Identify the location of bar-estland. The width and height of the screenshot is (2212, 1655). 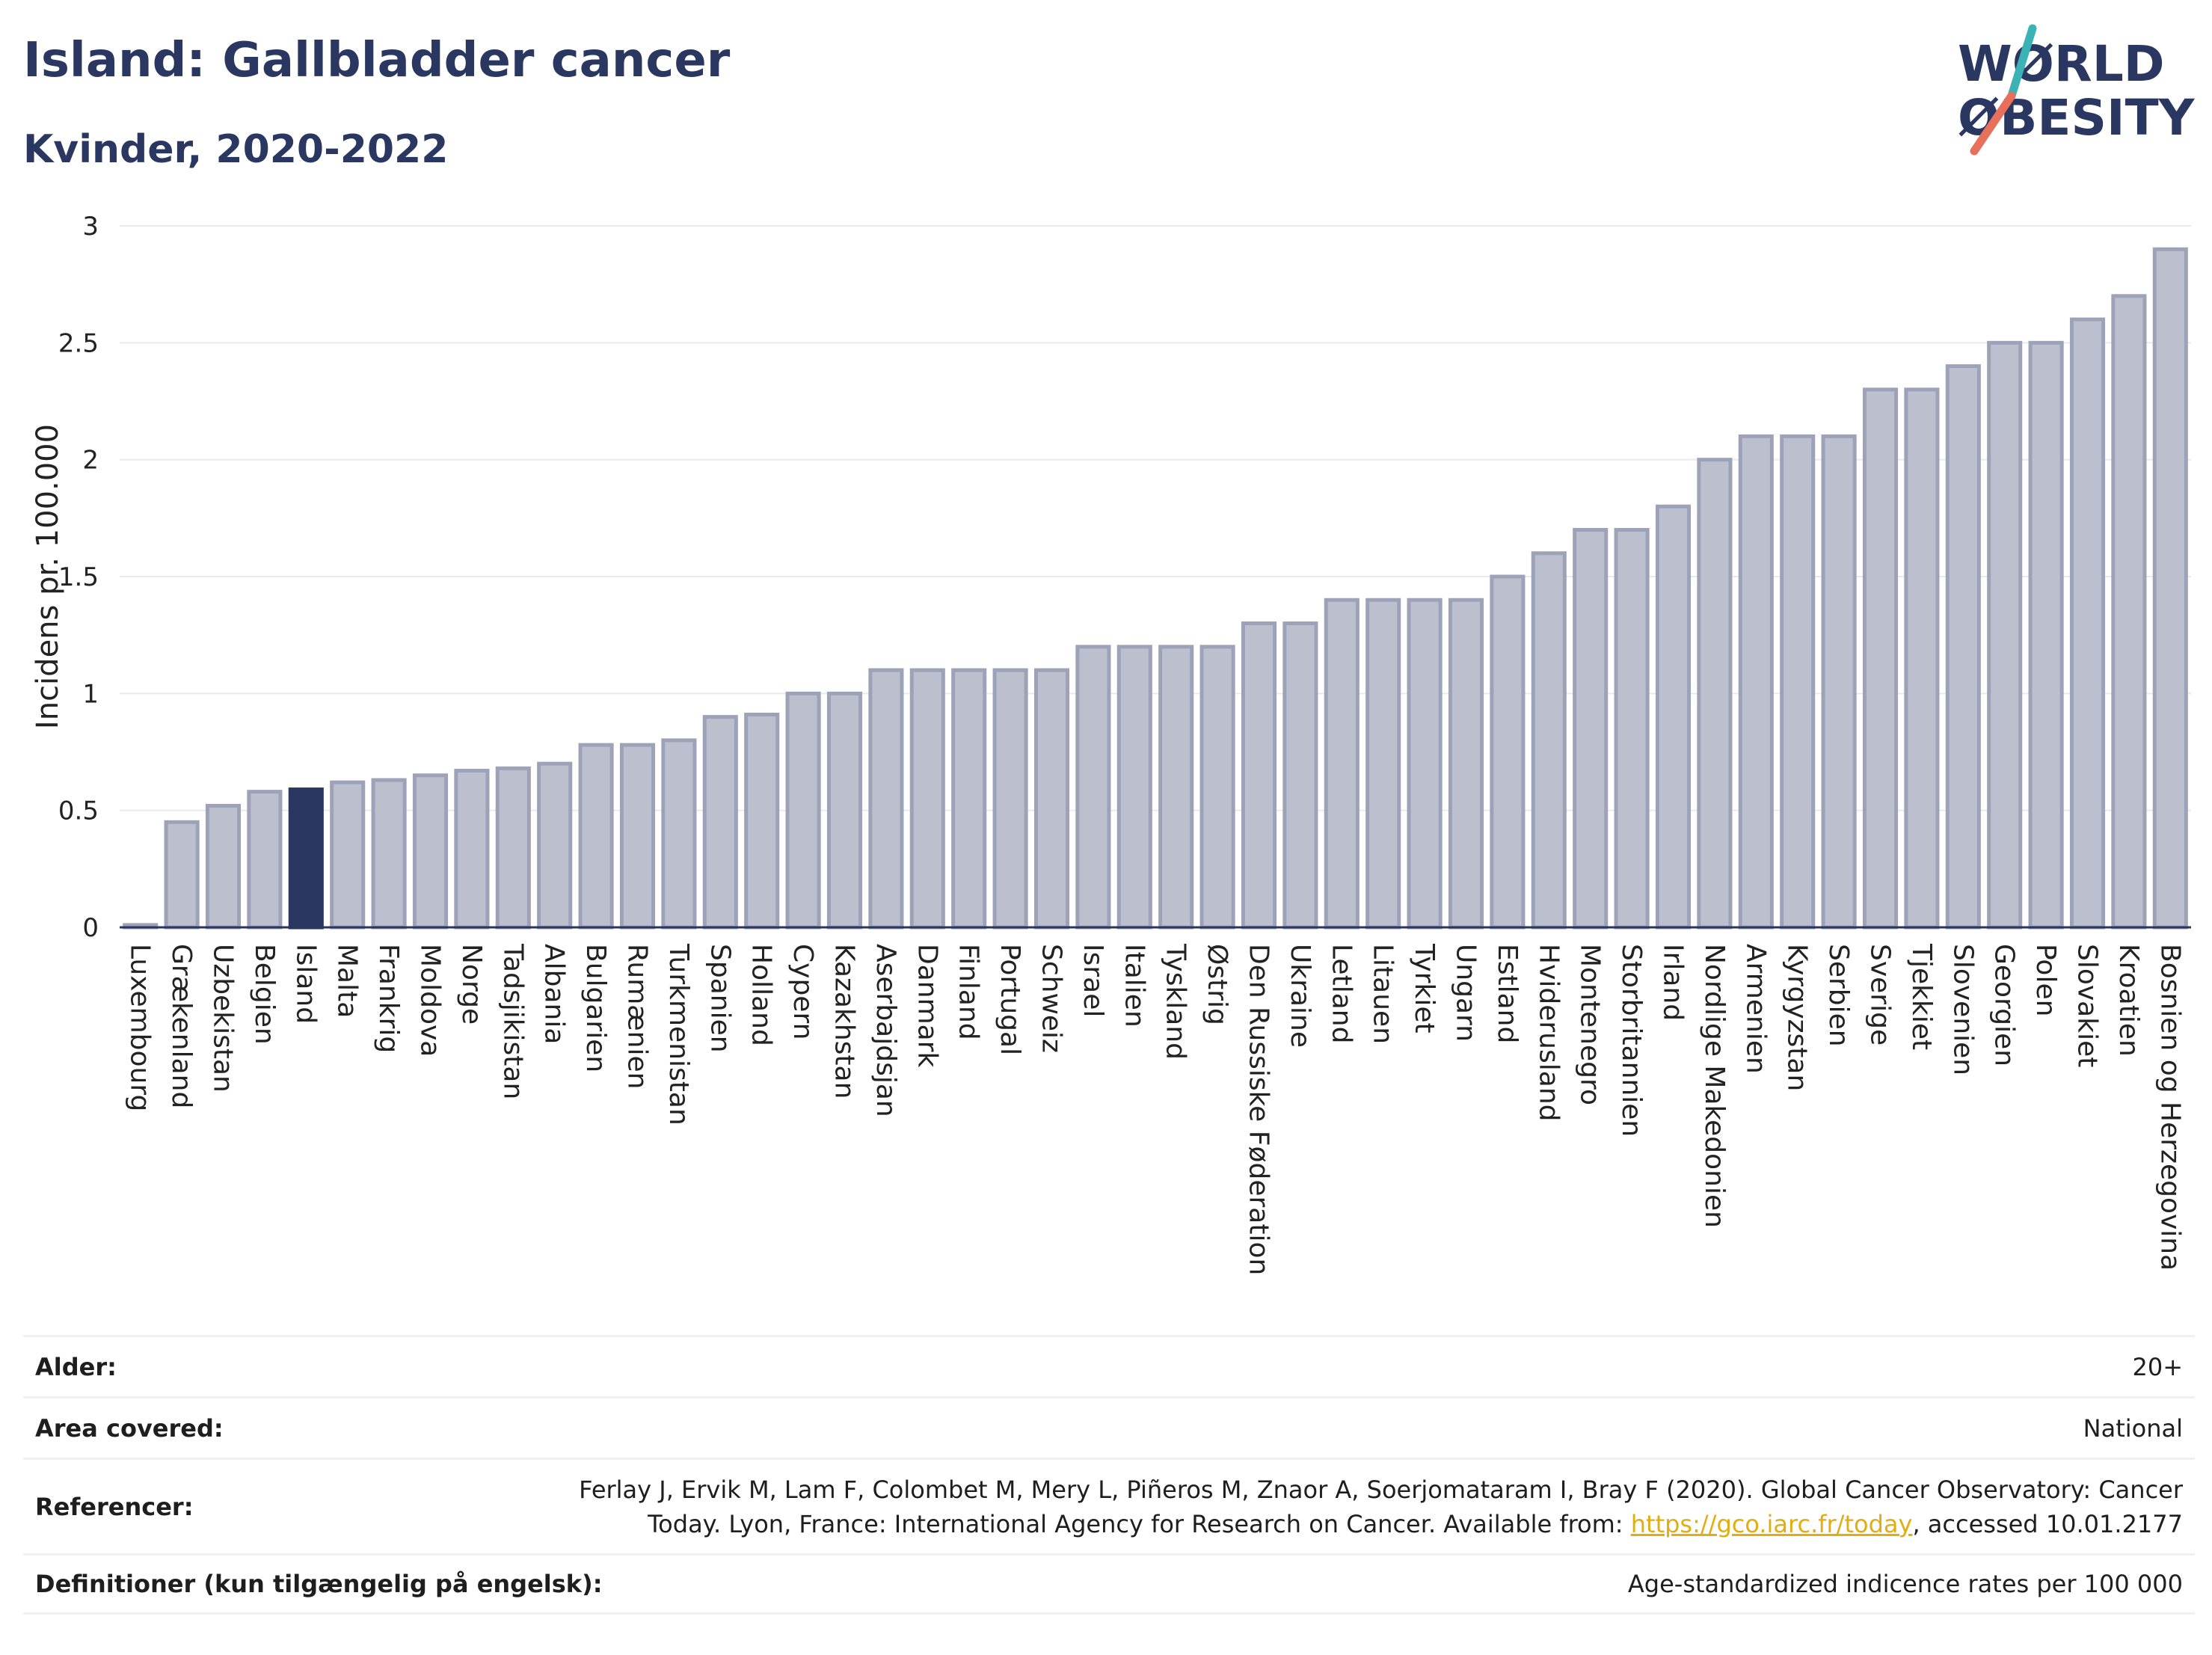
(1508, 752).